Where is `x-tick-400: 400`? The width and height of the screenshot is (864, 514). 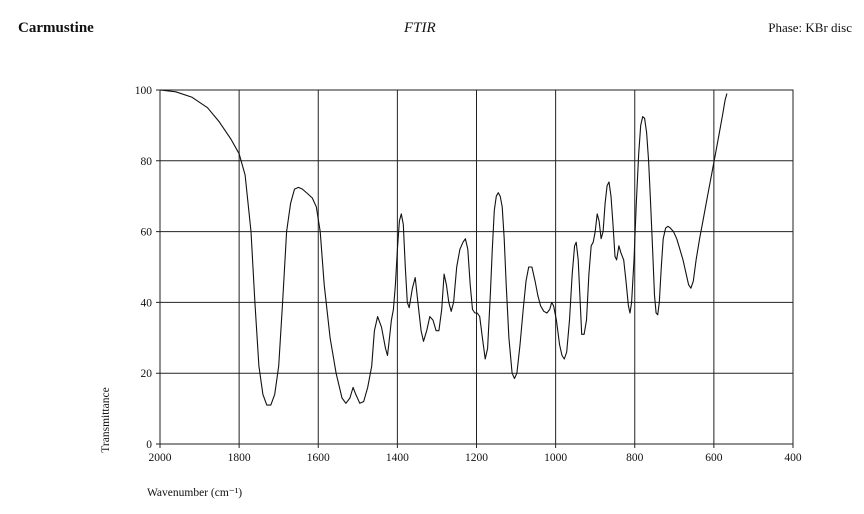 x-tick-400: 400 is located at coordinates (793, 458).